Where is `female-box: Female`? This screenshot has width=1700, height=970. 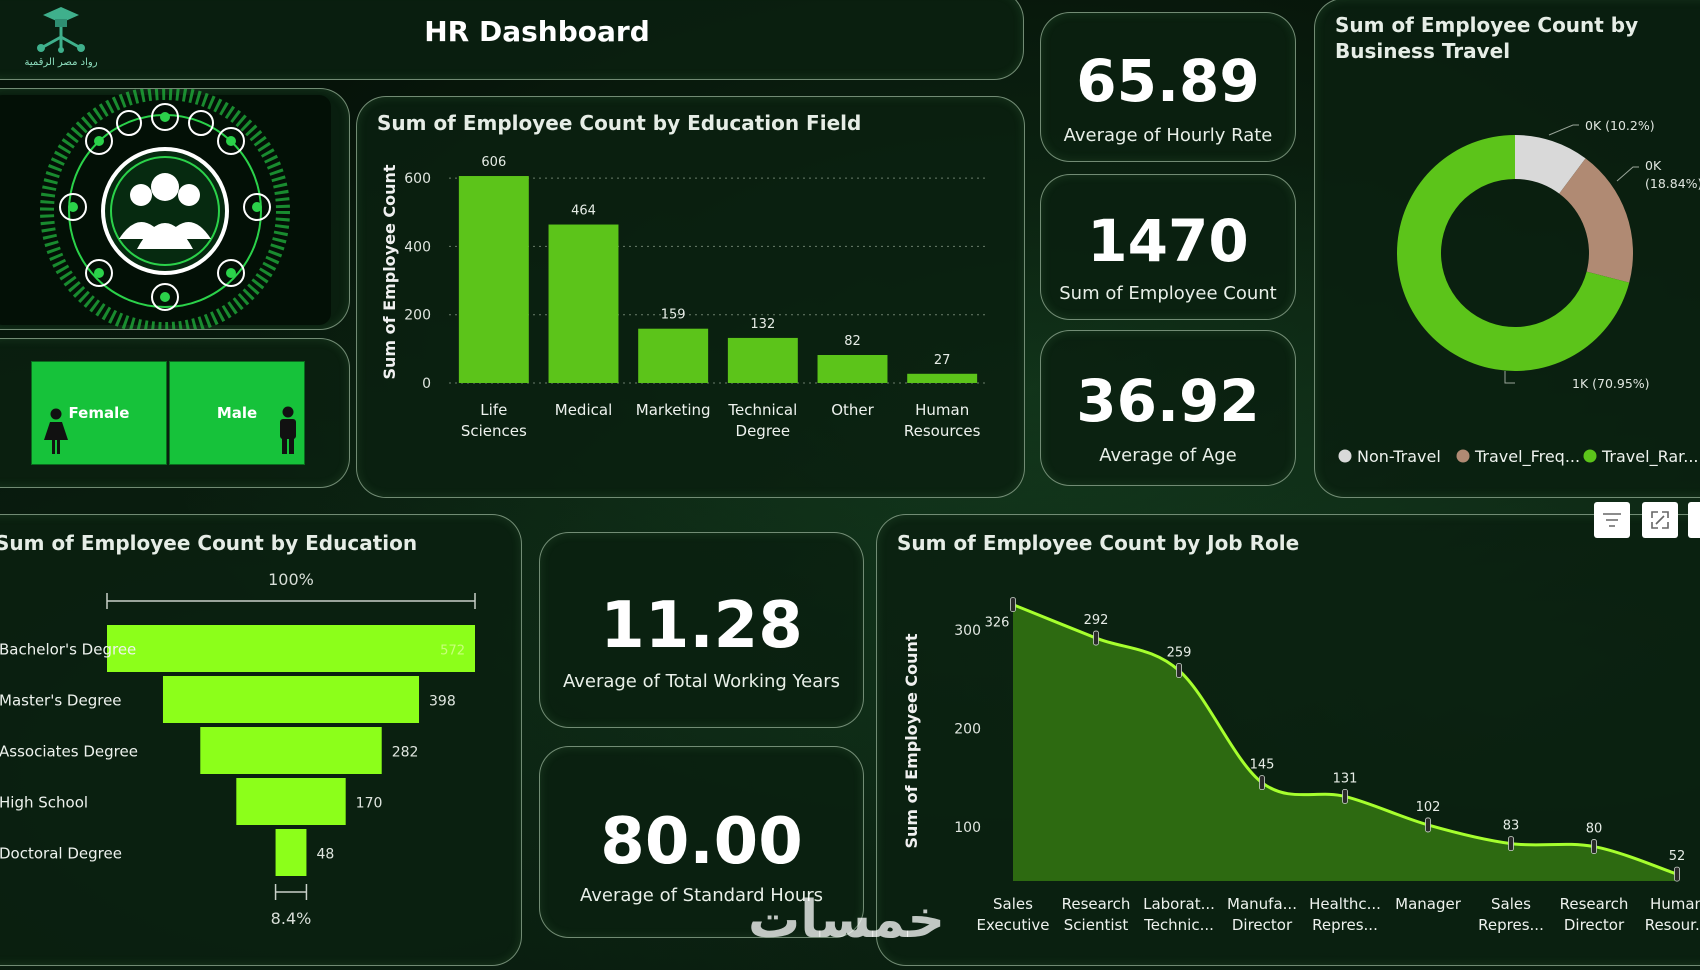
female-box: Female is located at coordinates (99, 413).